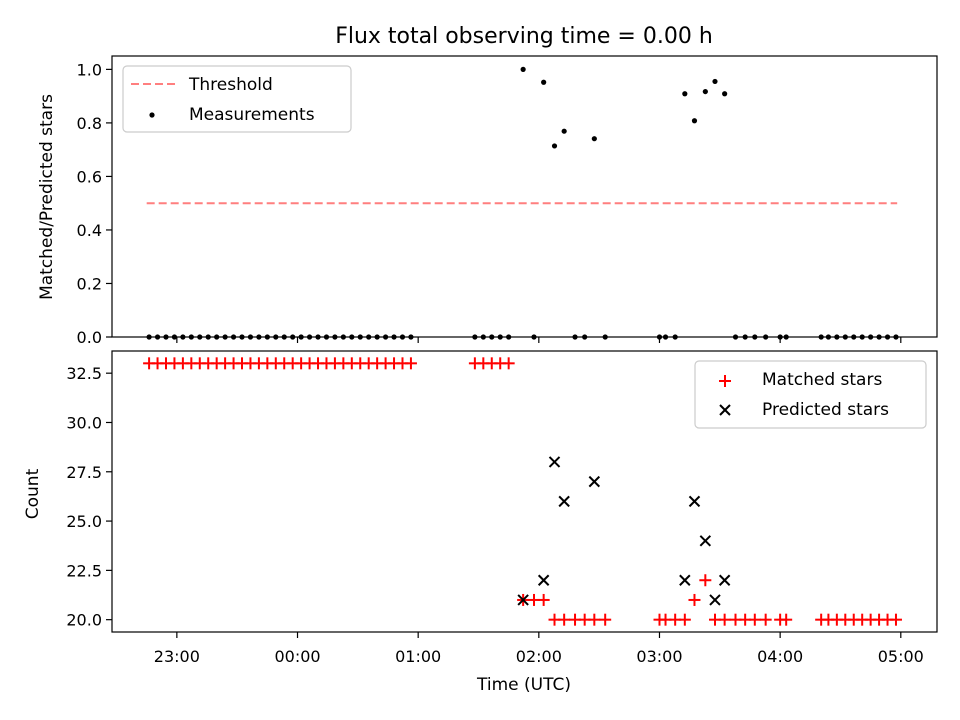 The image size is (960, 720). I want to click on counts-legend: Matched stars Predicted stars, so click(810, 394).